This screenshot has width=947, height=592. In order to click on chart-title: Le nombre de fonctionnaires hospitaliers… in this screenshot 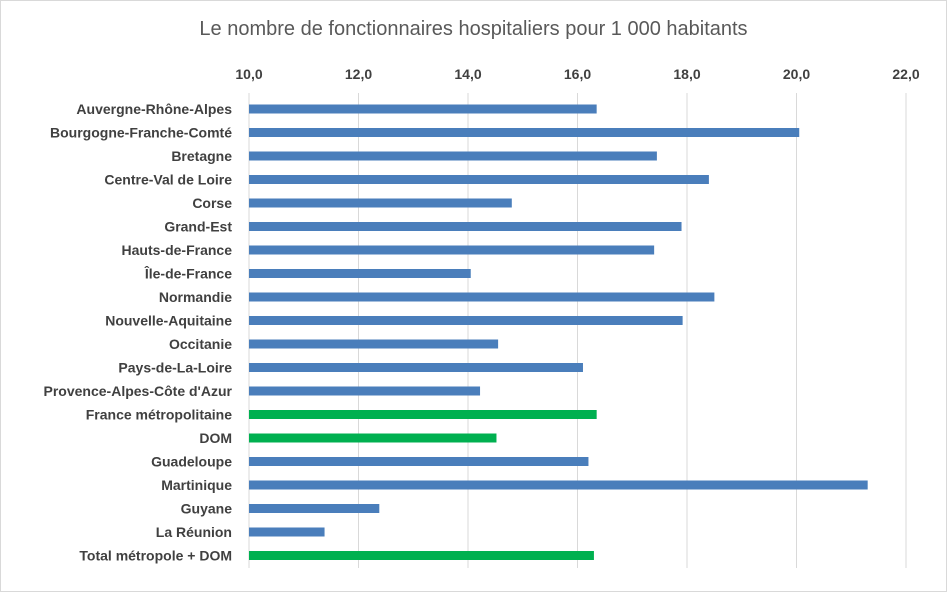, I will do `click(473, 29)`.